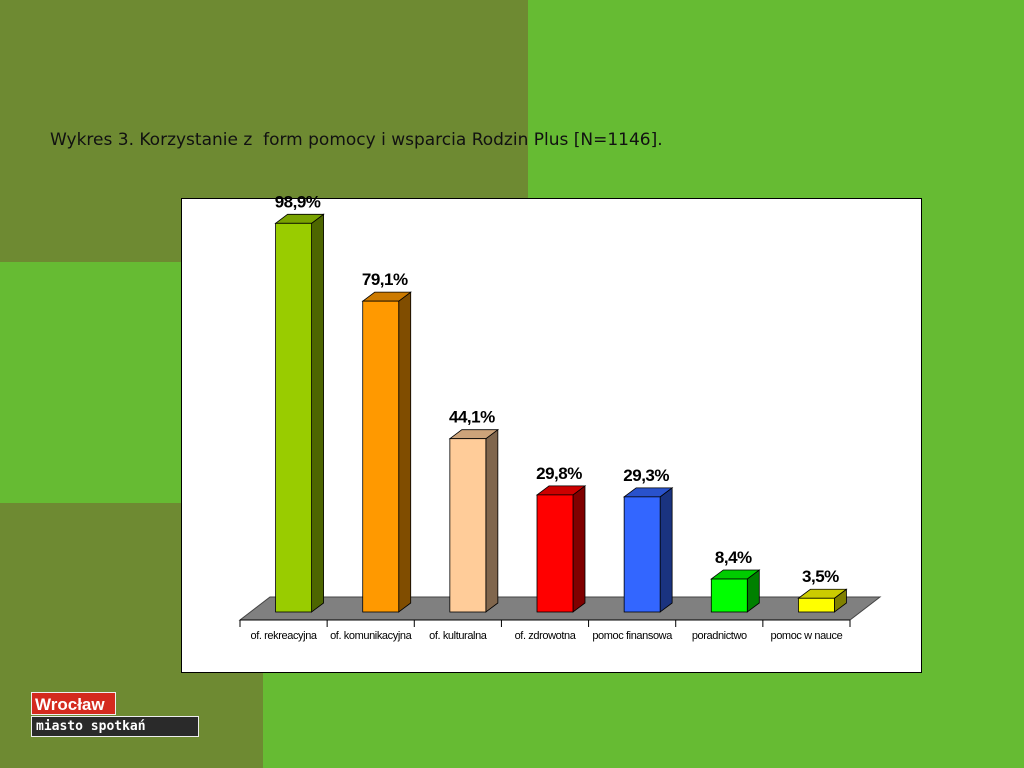  Describe the element at coordinates (298, 201) in the screenshot. I see `value-label: 98,9%` at that location.